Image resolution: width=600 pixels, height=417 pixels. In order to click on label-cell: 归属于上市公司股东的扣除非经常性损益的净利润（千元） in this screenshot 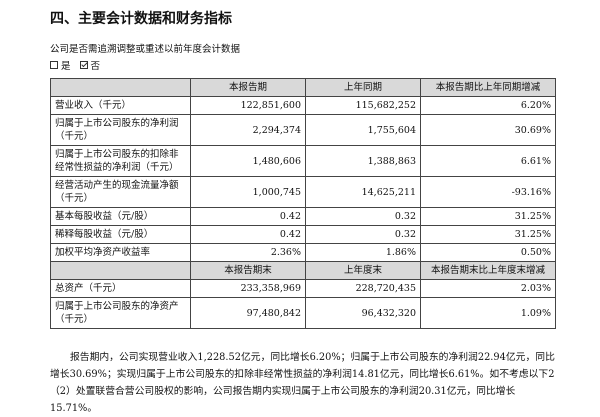, I will do `click(120, 161)`.